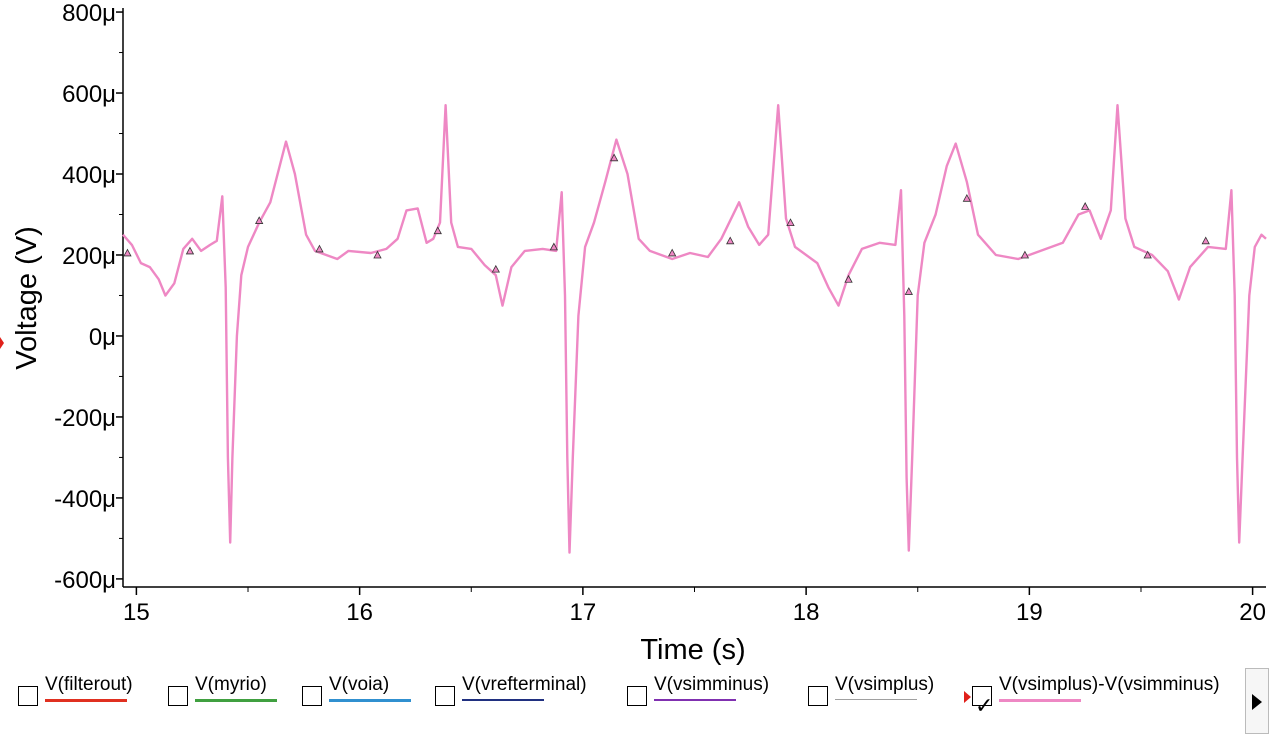 This screenshot has height=736, width=1272. Describe the element at coordinates (984, 705) in the screenshot. I see `checkmark-icon: ✓` at that location.